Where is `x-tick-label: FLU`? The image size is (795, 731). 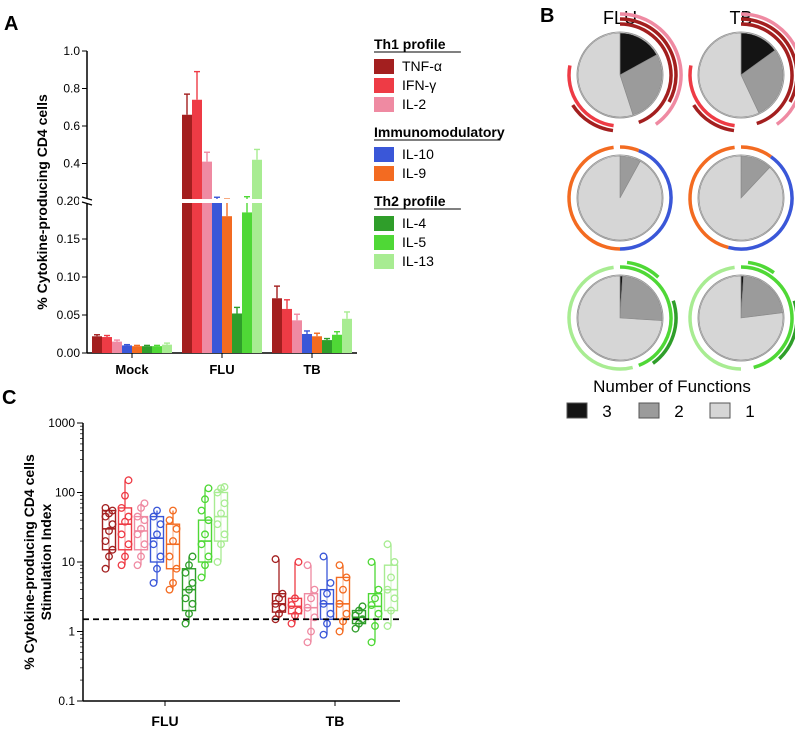 x-tick-label: FLU is located at coordinates (164, 721).